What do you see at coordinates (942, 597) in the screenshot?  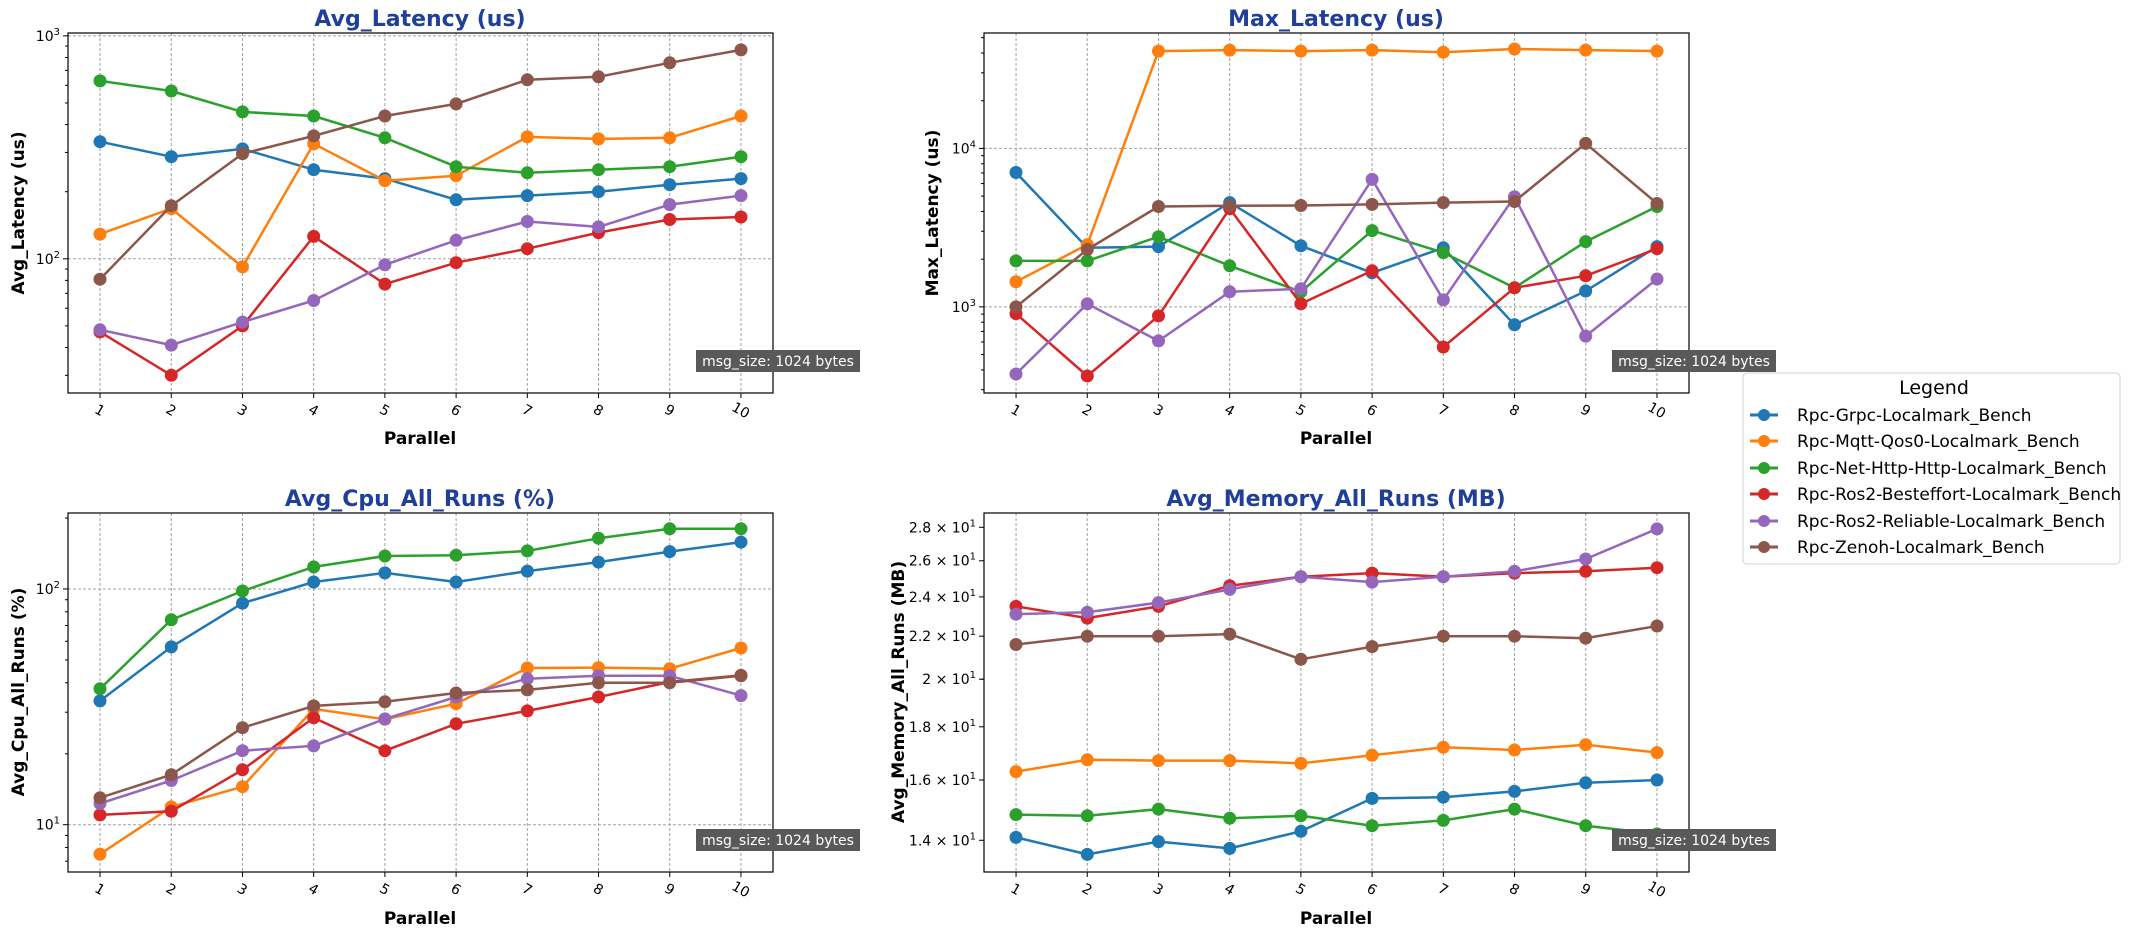 I see `y-tick-label: 2.4 × 101` at bounding box center [942, 597].